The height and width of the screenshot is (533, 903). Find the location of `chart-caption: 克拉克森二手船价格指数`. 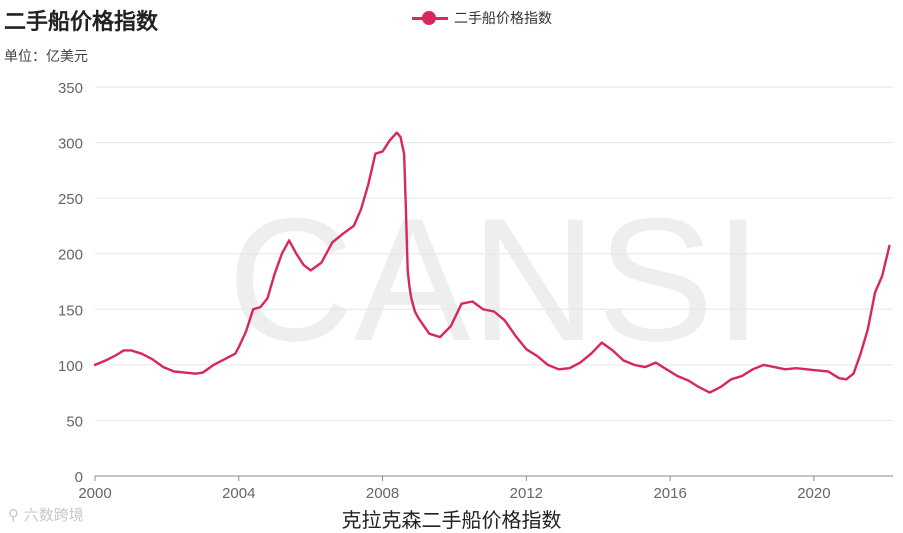

chart-caption: 克拉克森二手船价格指数 is located at coordinates (451, 520).